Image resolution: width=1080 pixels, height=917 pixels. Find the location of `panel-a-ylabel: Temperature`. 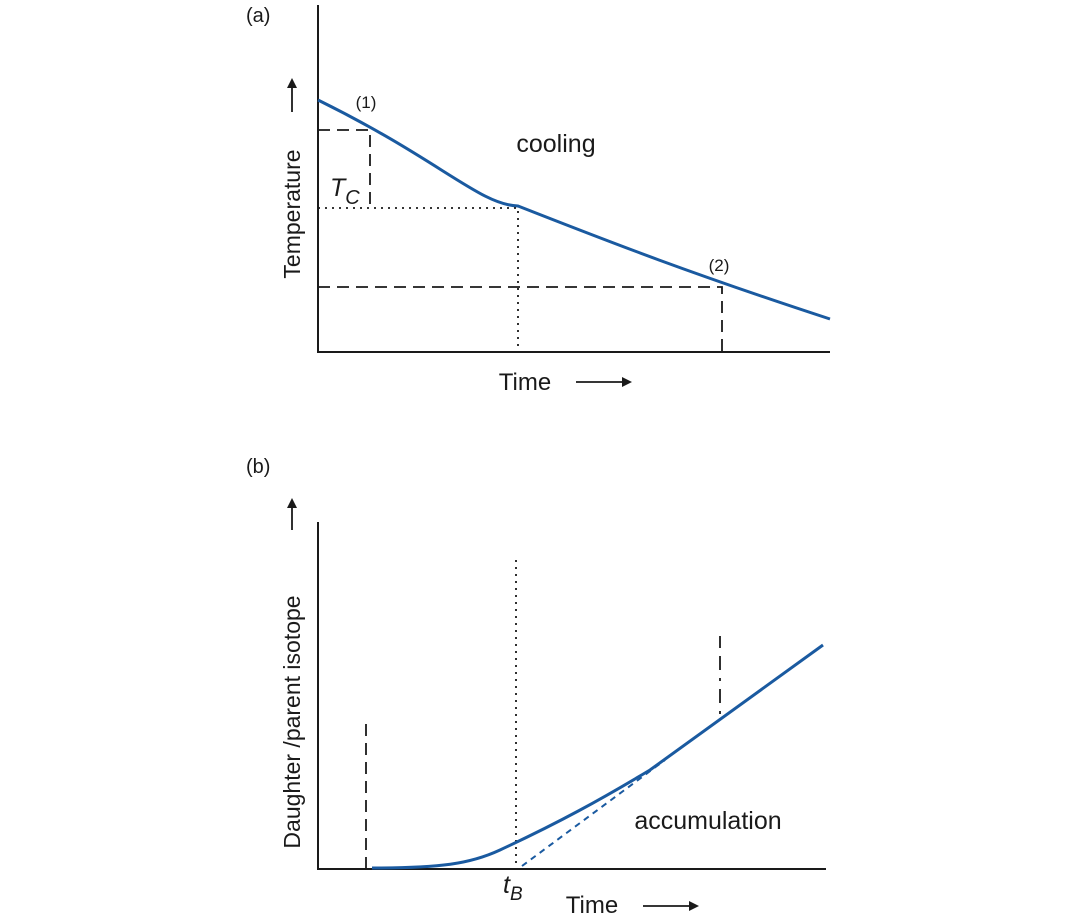

panel-a-ylabel: Temperature is located at coordinates (292, 213).